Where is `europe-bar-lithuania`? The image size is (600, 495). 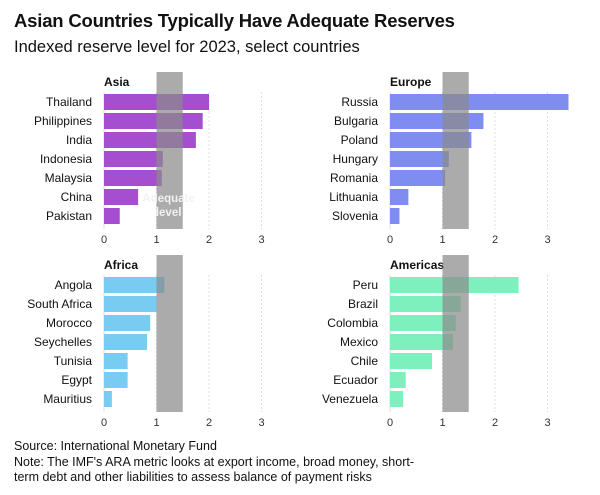 europe-bar-lithuania is located at coordinates (399, 197).